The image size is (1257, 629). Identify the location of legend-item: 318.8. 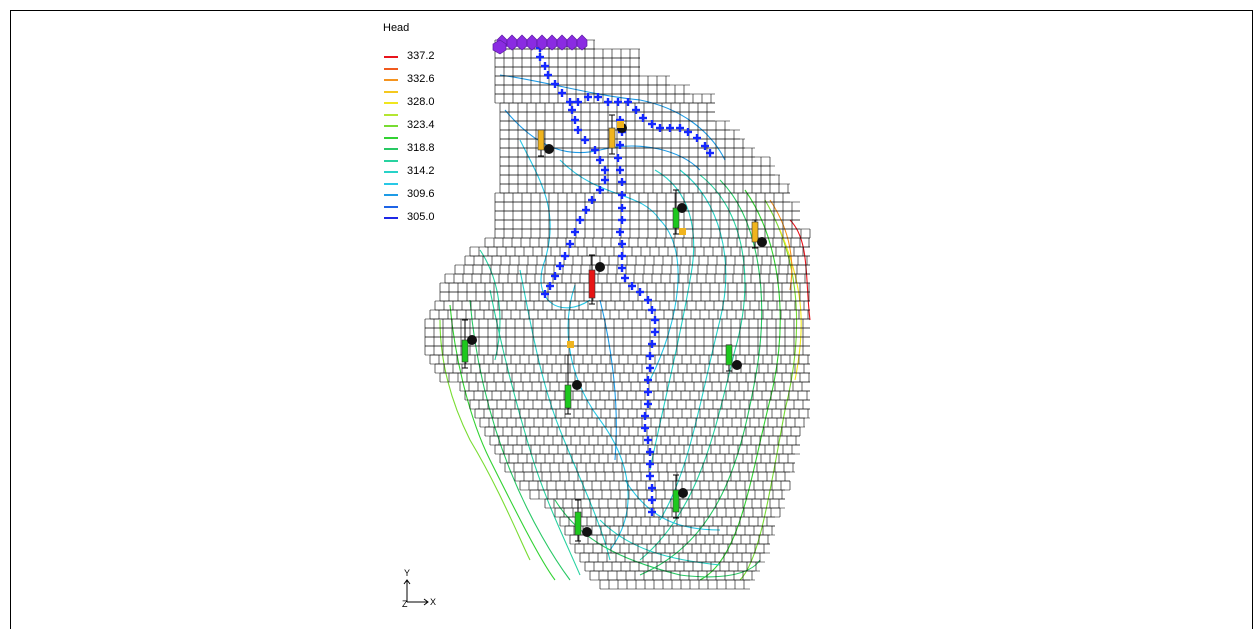
(418, 148).